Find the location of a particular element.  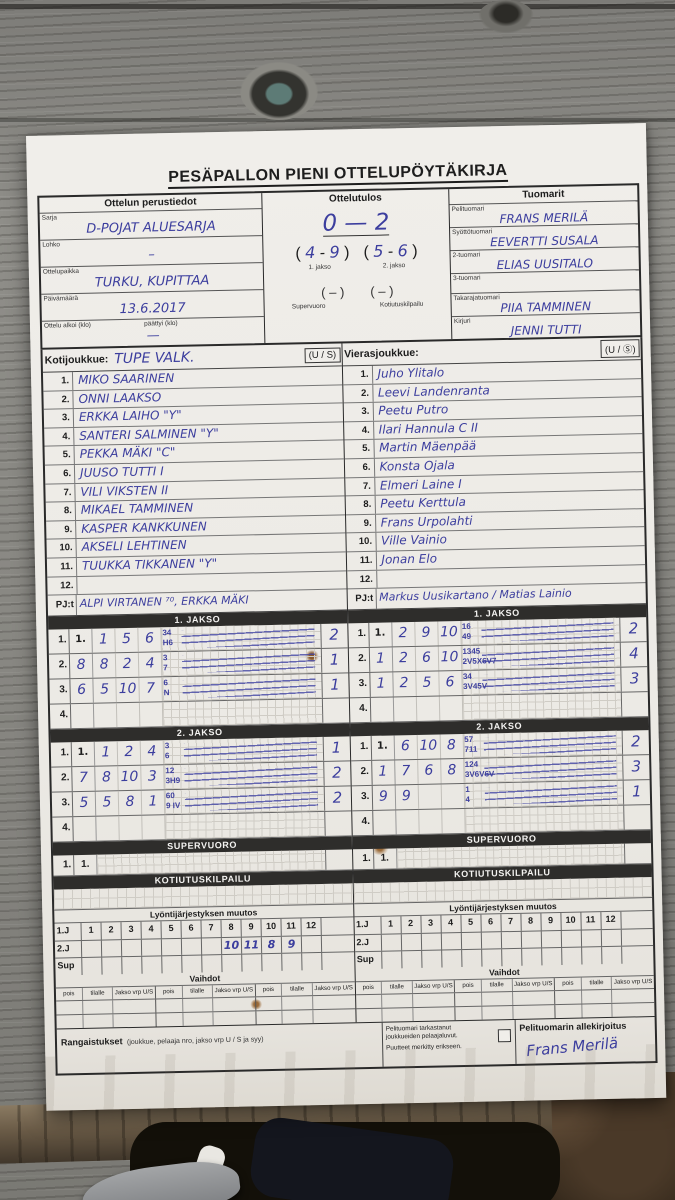

period2-score: ( 5 - 6 ) is located at coordinates (390, 251).